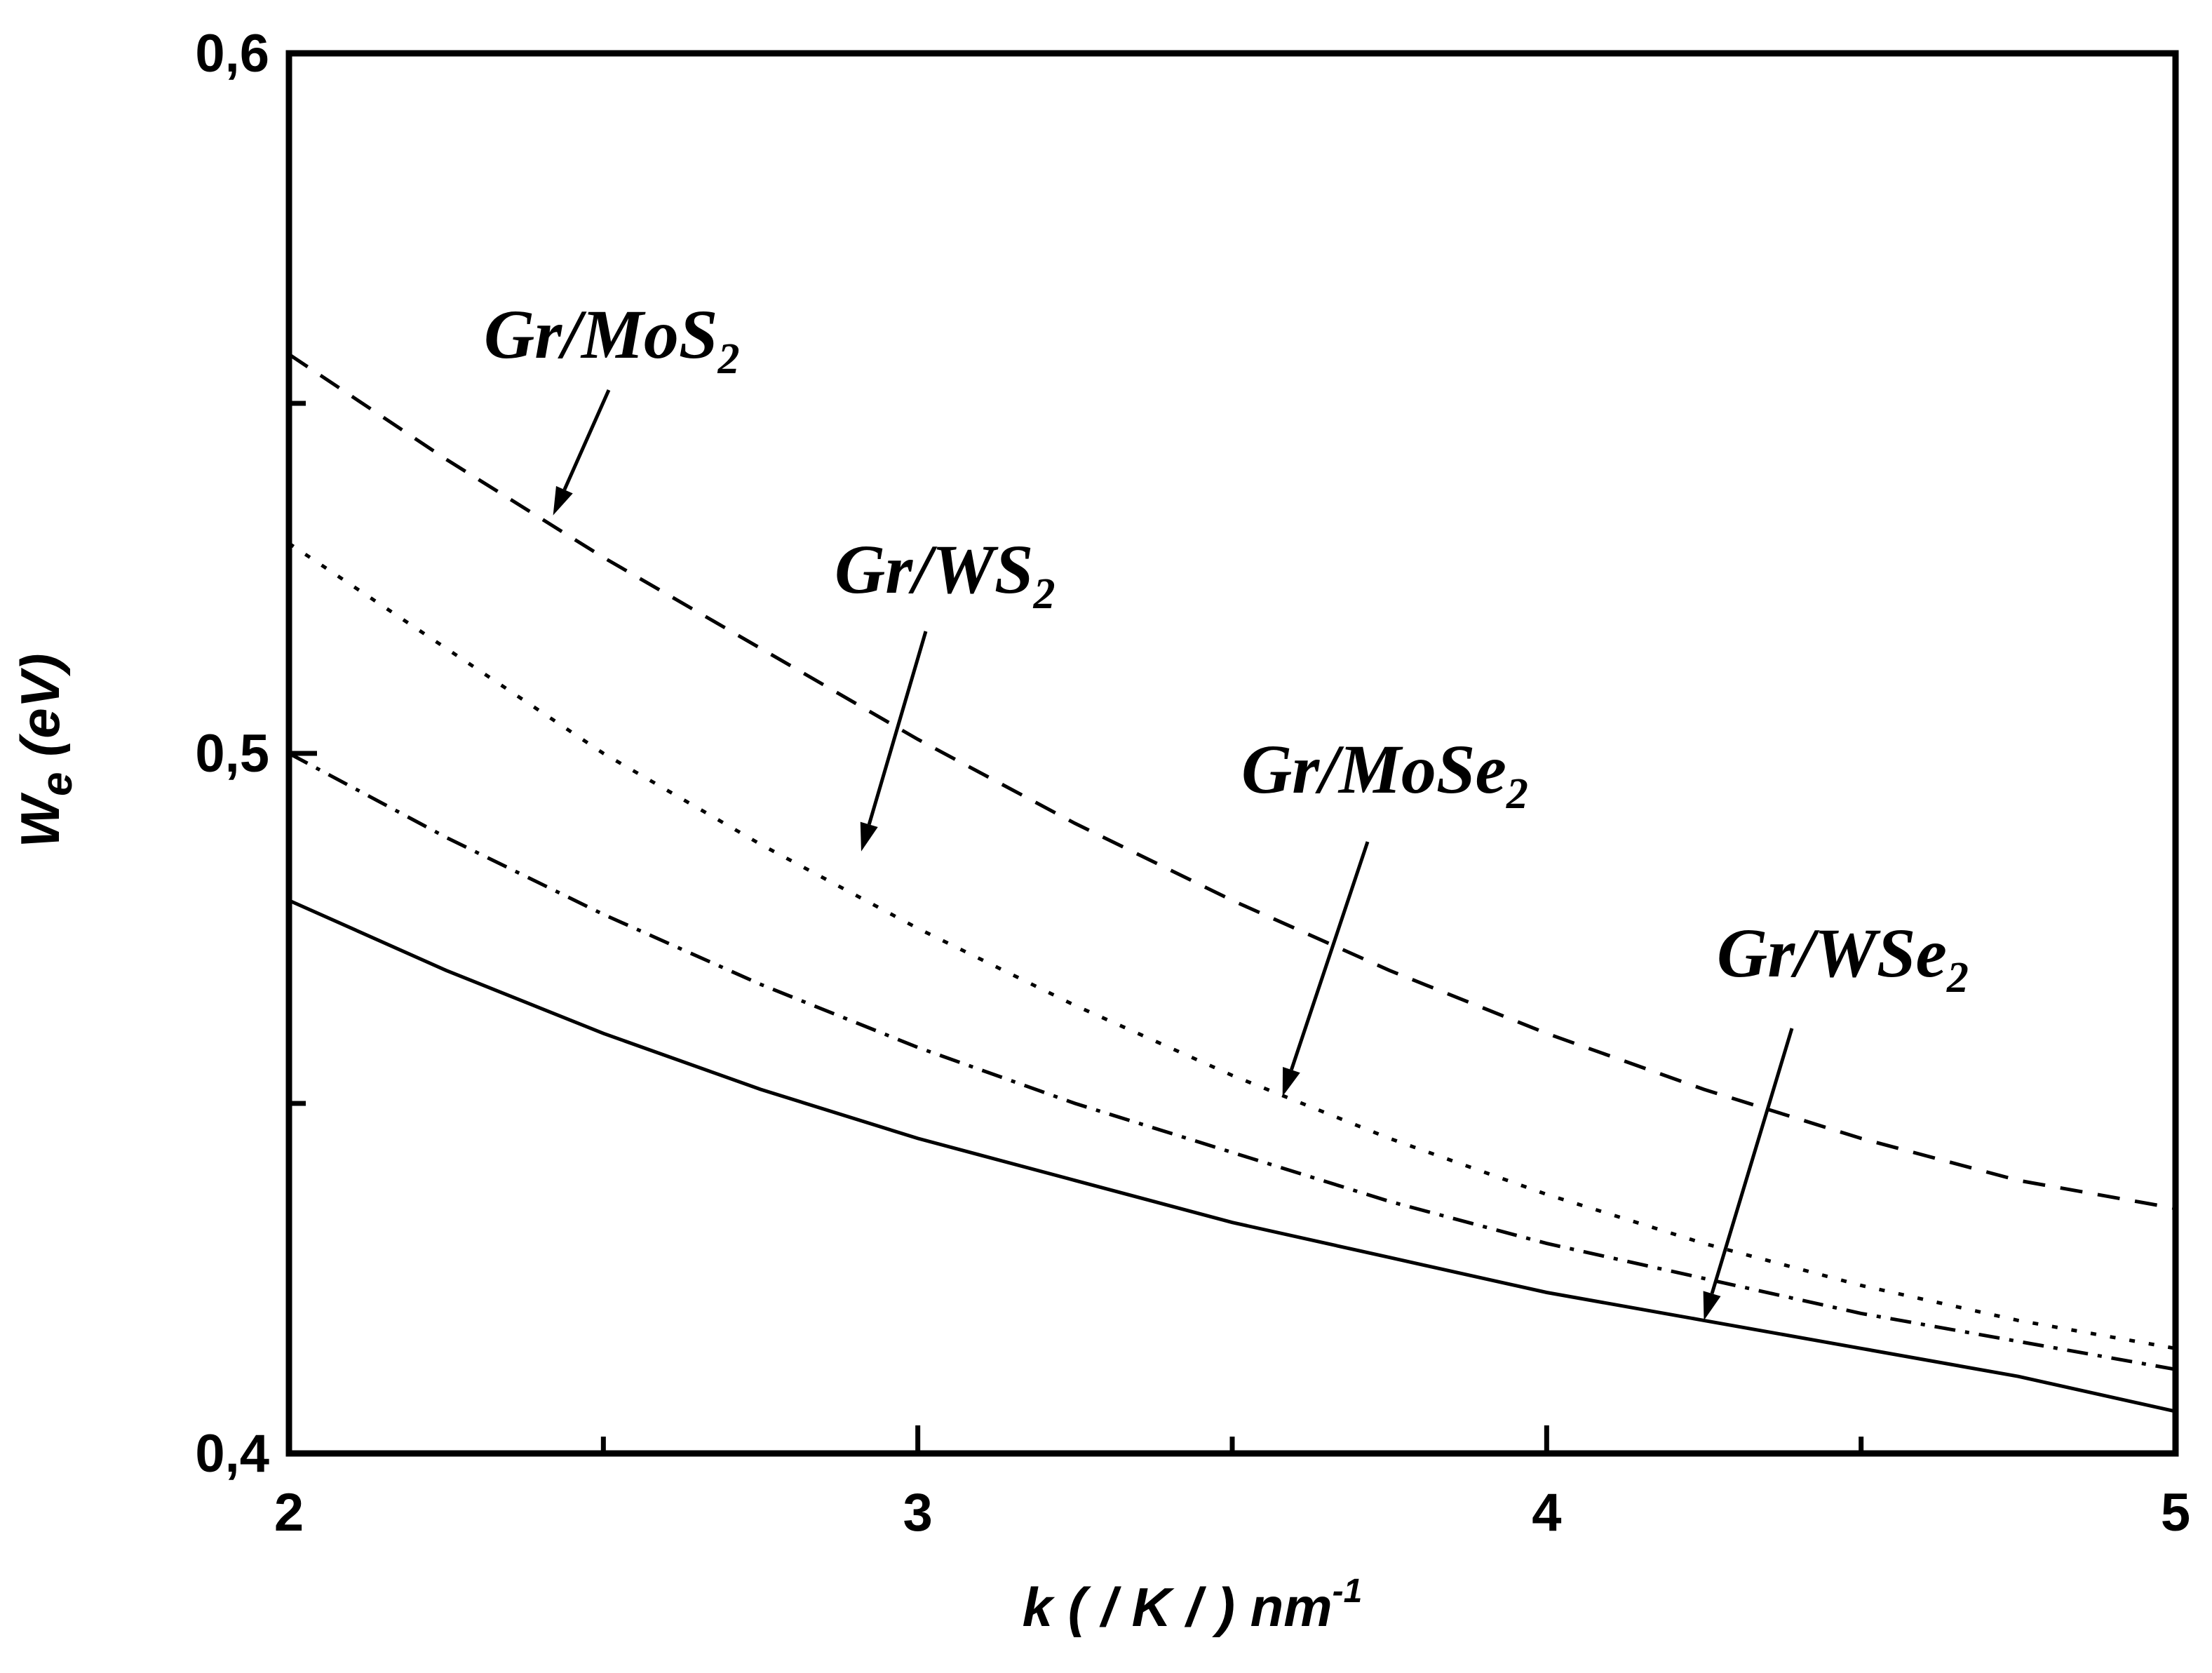  I want to click on y-tick-label: 0,4, so click(232, 1454).